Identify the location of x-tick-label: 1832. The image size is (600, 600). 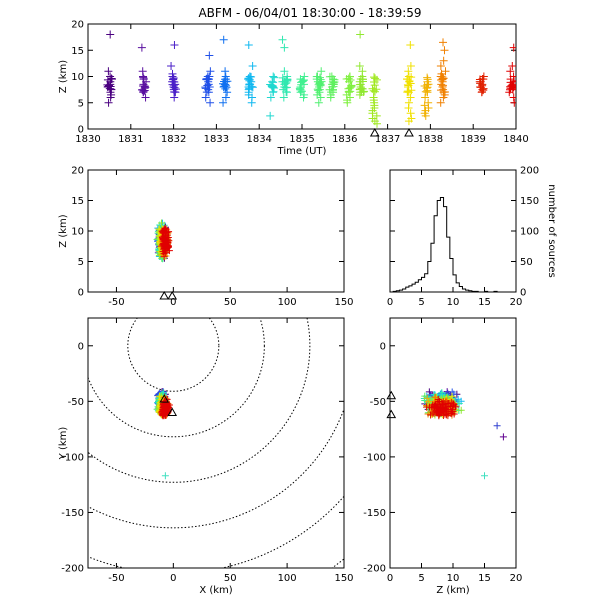
(173, 139).